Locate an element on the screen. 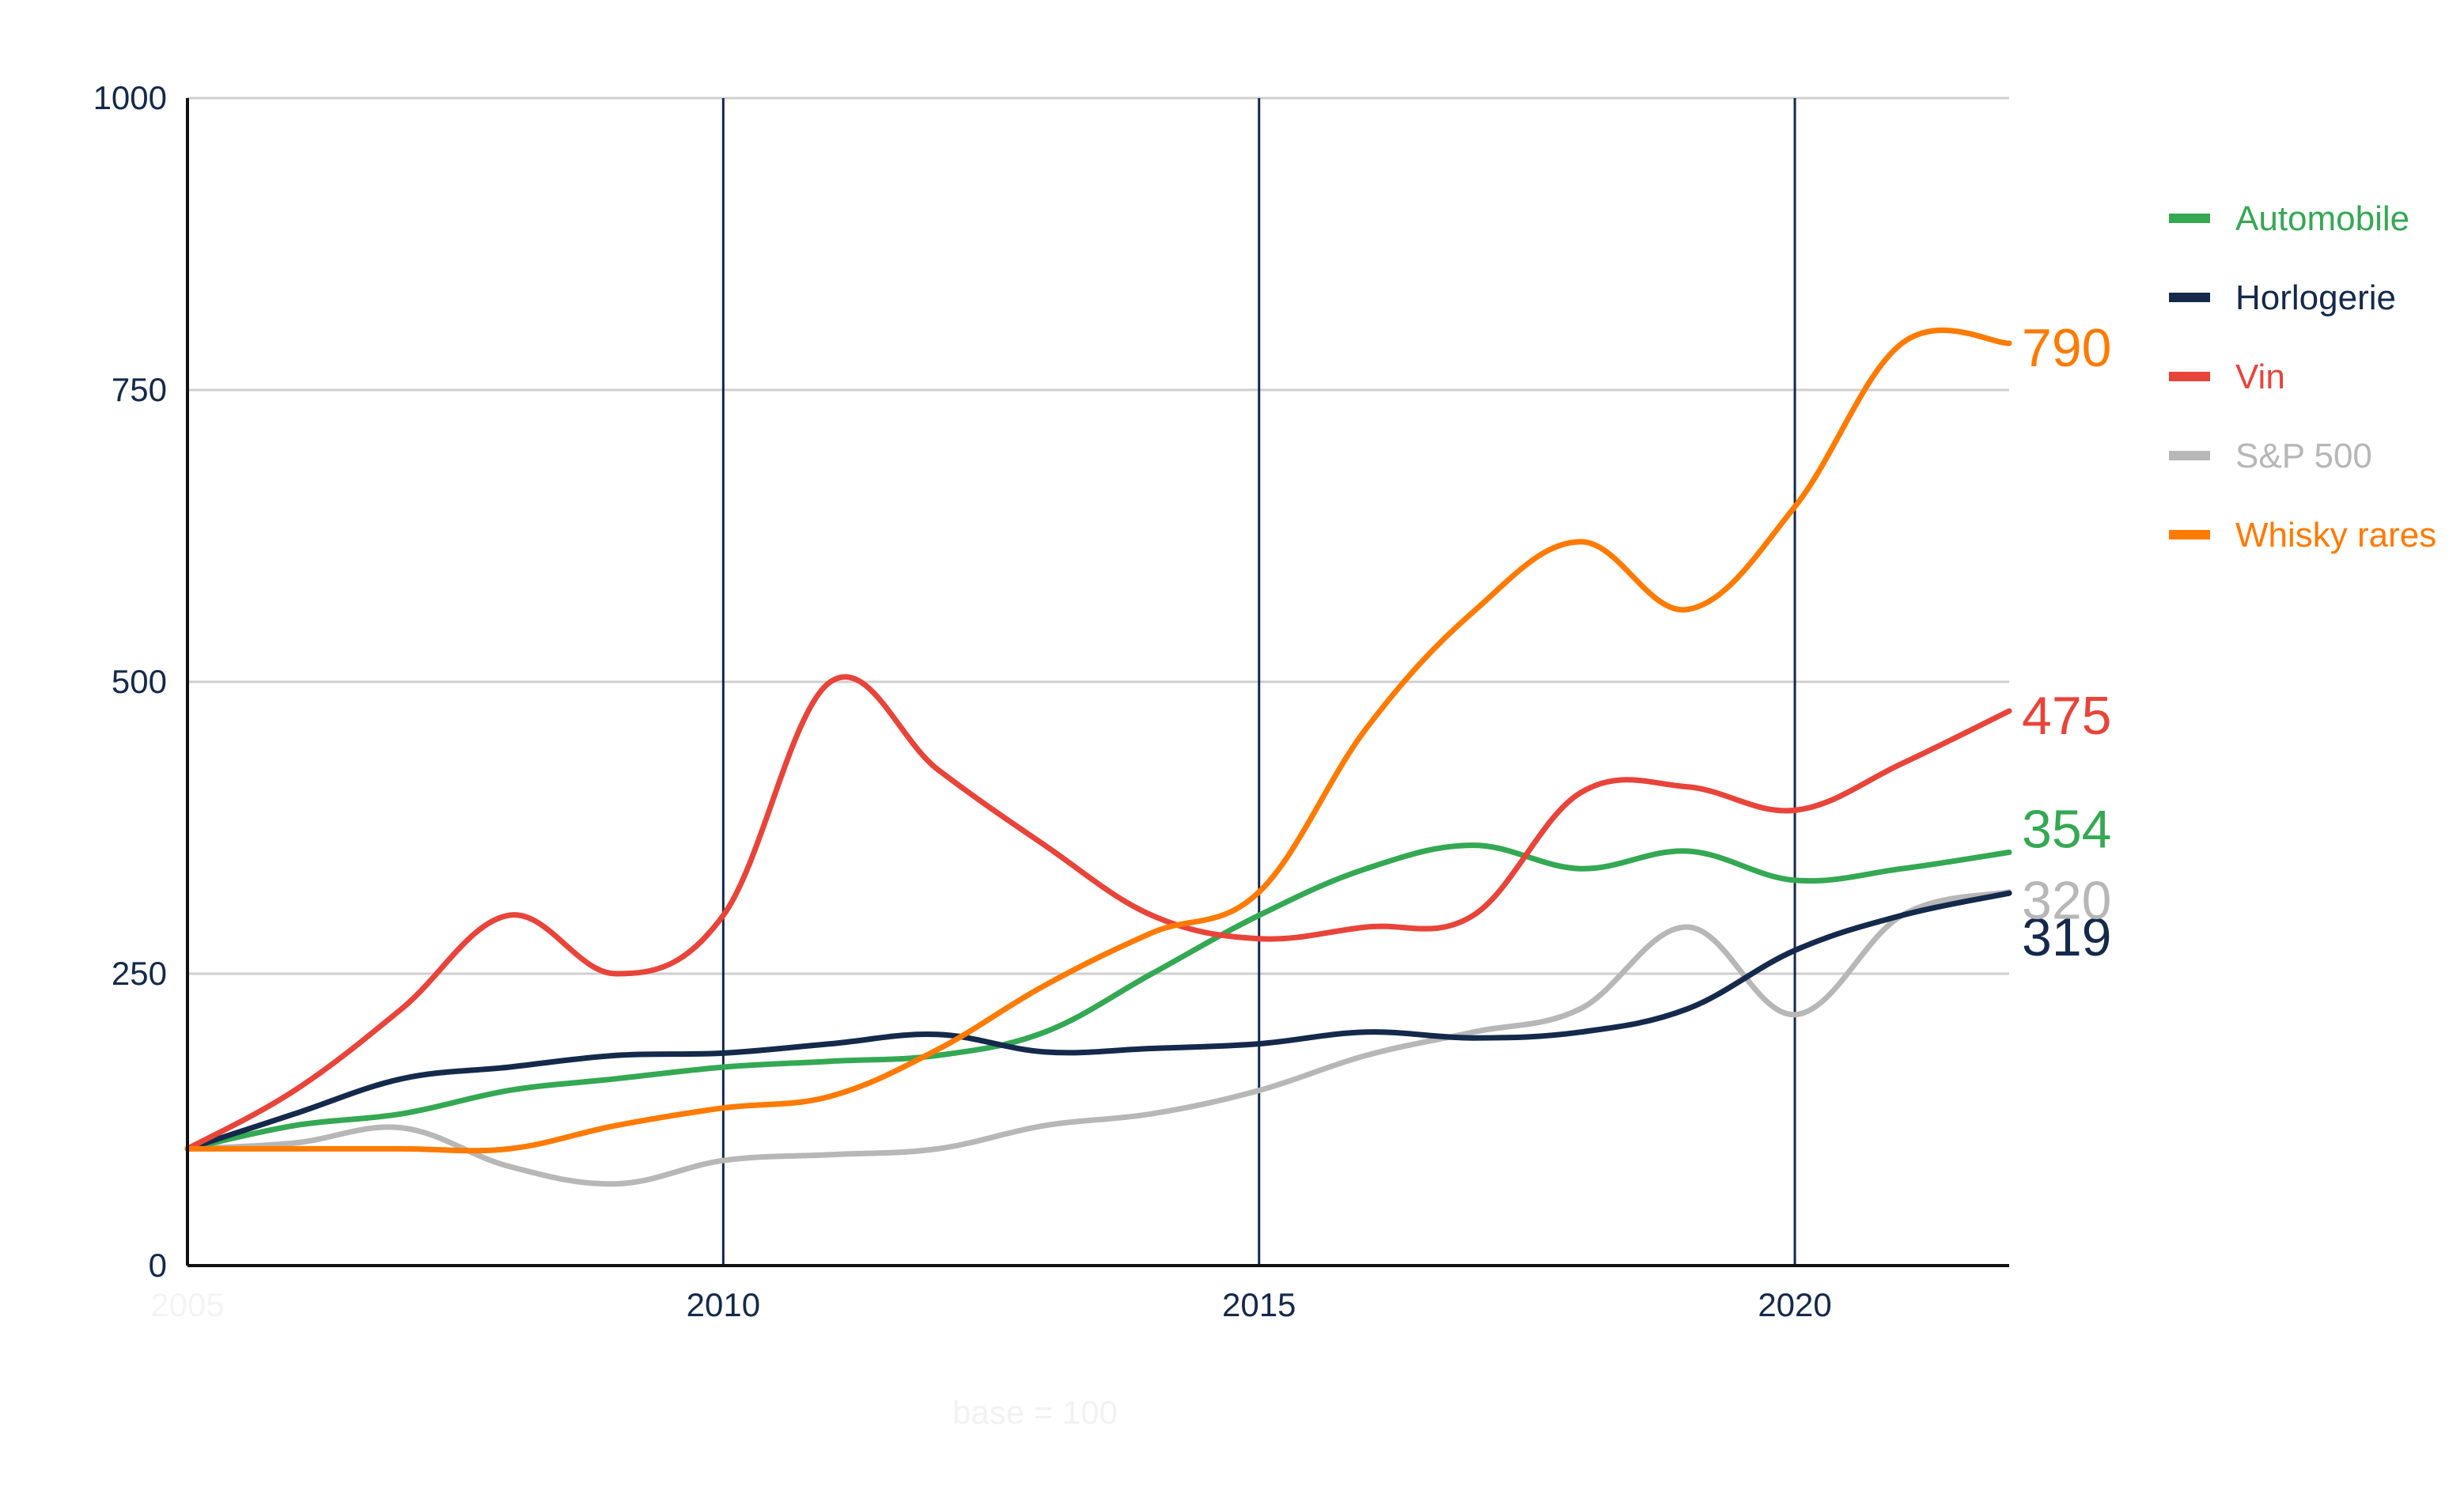 The height and width of the screenshot is (1510, 2464). series-line-horlogerie is located at coordinates (1098, 1021).